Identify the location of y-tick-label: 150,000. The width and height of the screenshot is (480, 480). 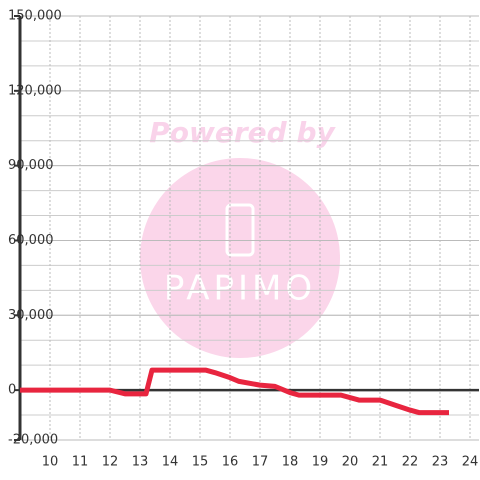
(35, 16).